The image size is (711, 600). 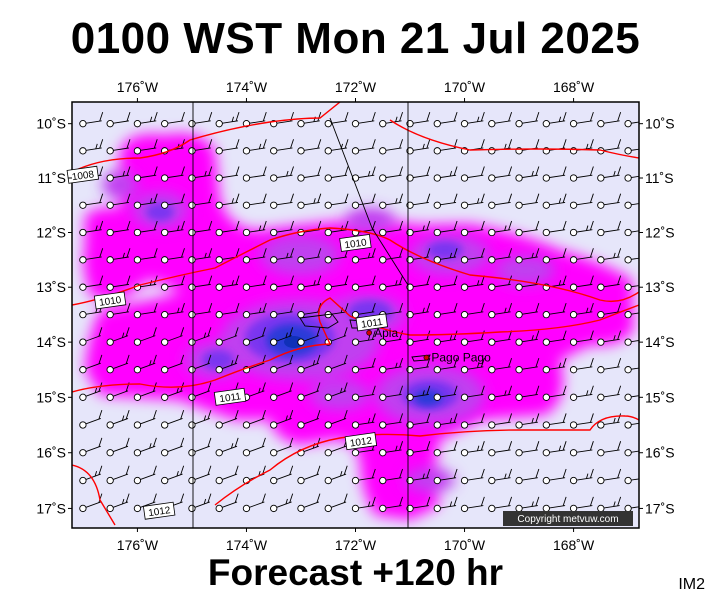 I want to click on lon-tick-label-bottom: 174˚W, so click(x=247, y=545).